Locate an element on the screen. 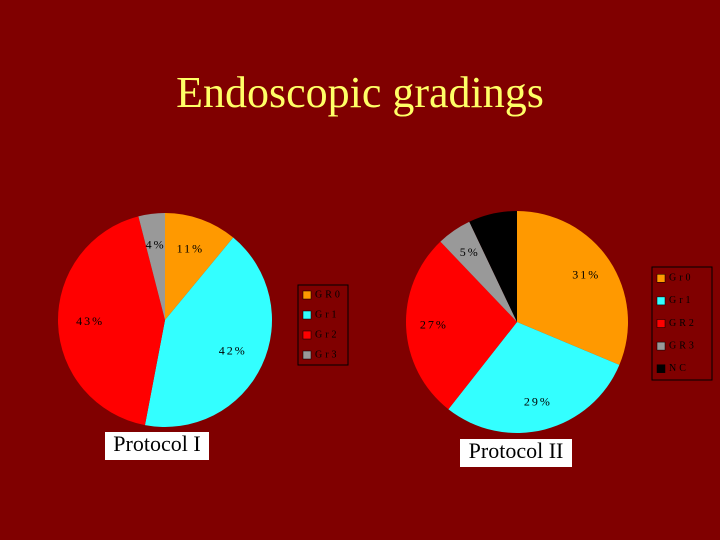  data-label: 43% is located at coordinates (90, 321).